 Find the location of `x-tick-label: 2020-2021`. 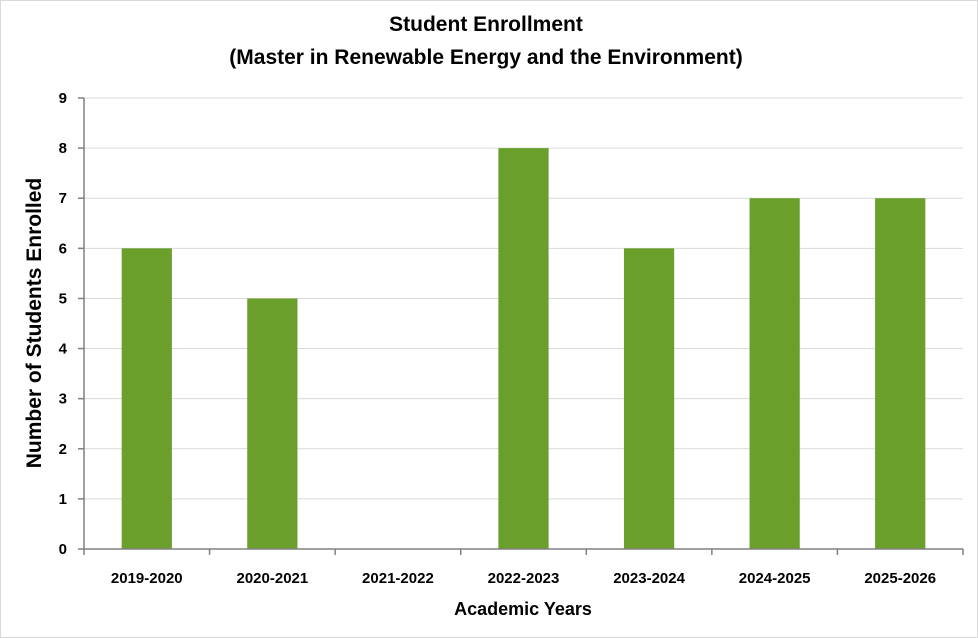

x-tick-label: 2020-2021 is located at coordinates (272, 578).